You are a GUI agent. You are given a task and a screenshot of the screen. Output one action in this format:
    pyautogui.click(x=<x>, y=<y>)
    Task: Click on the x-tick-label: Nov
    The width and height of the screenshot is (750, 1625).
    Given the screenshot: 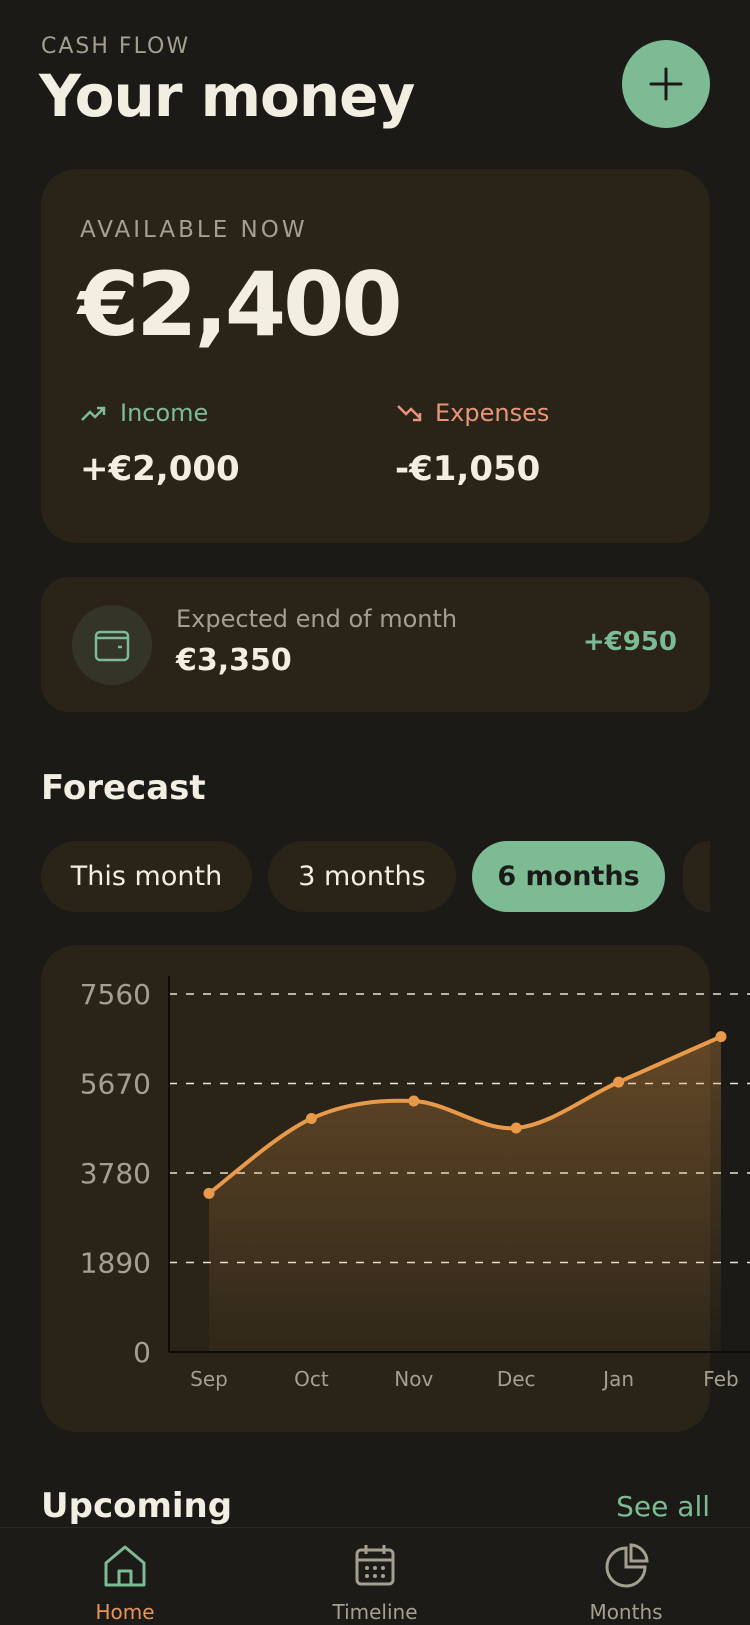 What is the action you would take?
    pyautogui.click(x=413, y=1379)
    